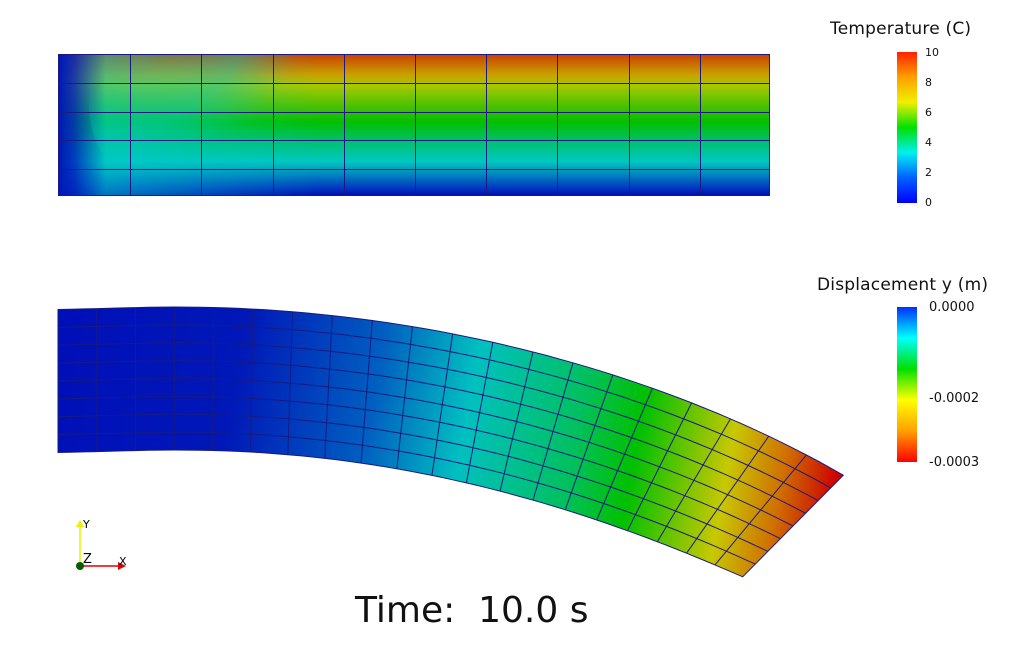  Describe the element at coordinates (80, 523) in the screenshot. I see `y-axis-arrow-icon` at that location.